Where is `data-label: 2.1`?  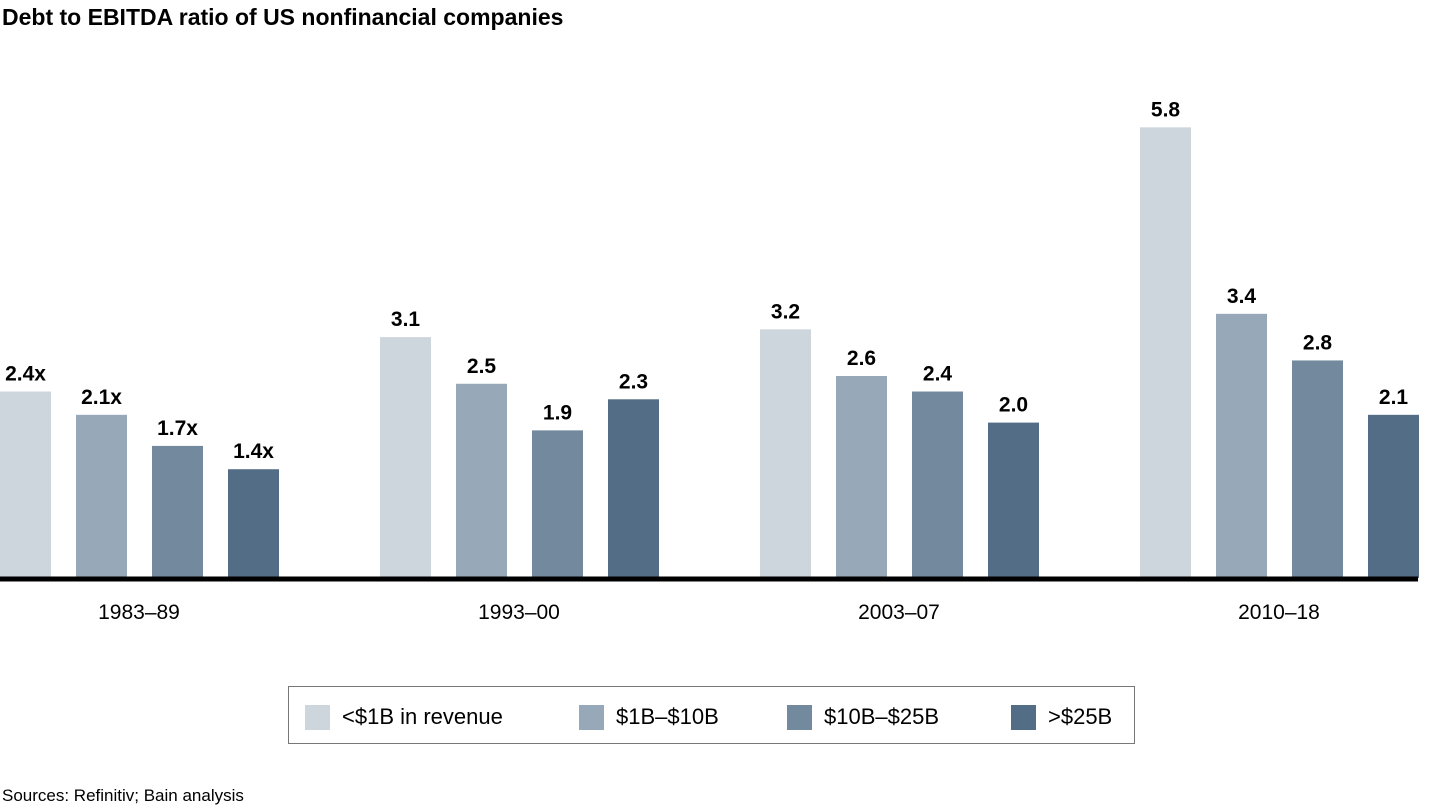
data-label: 2.1 is located at coordinates (1394, 397).